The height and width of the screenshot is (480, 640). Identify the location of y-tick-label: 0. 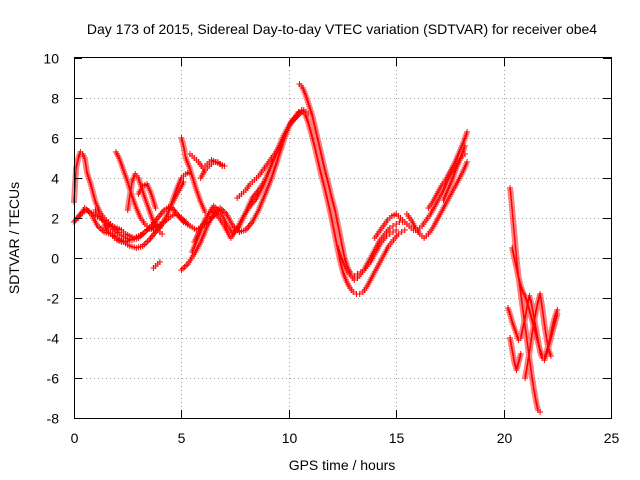
(55, 259).